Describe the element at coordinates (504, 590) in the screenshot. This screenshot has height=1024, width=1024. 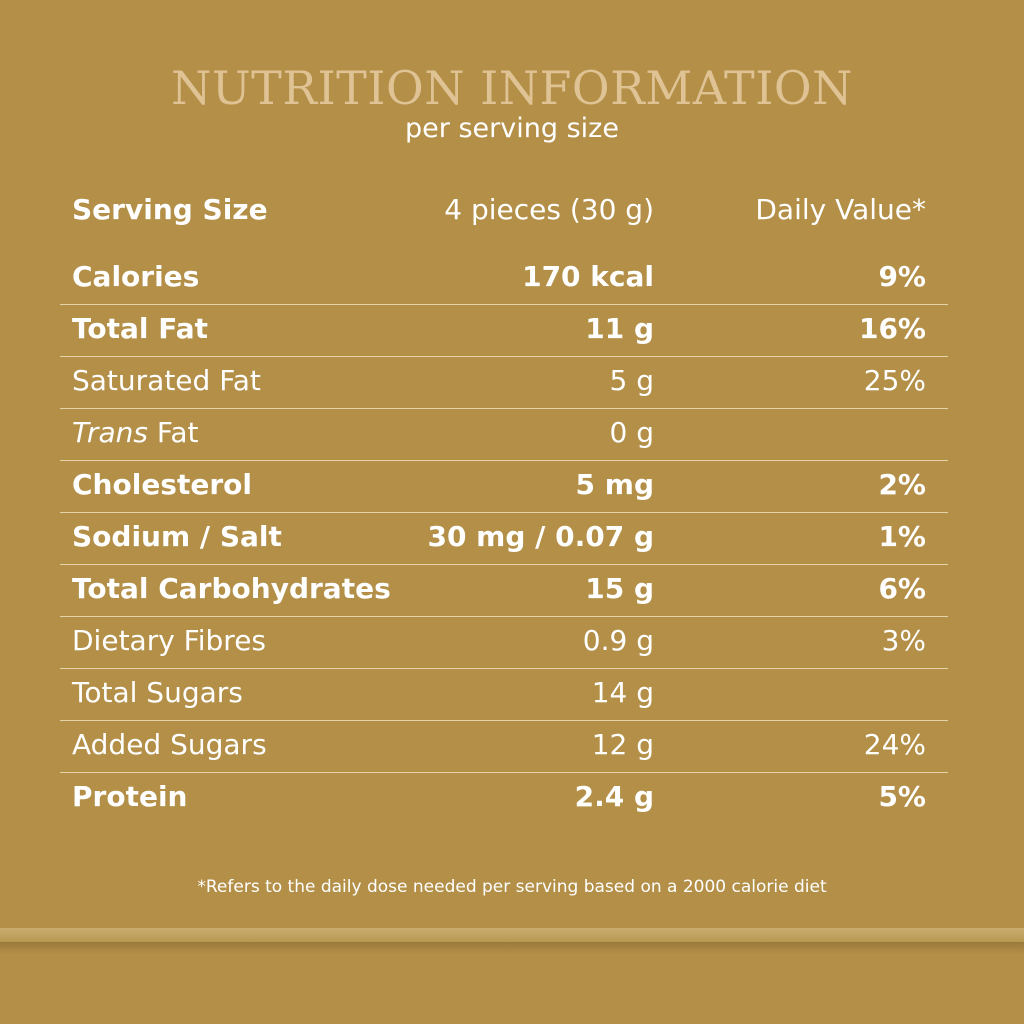
I see `nutrient-row-total-carbohydrates: Total Carbohydrates 15 g 6%` at that location.